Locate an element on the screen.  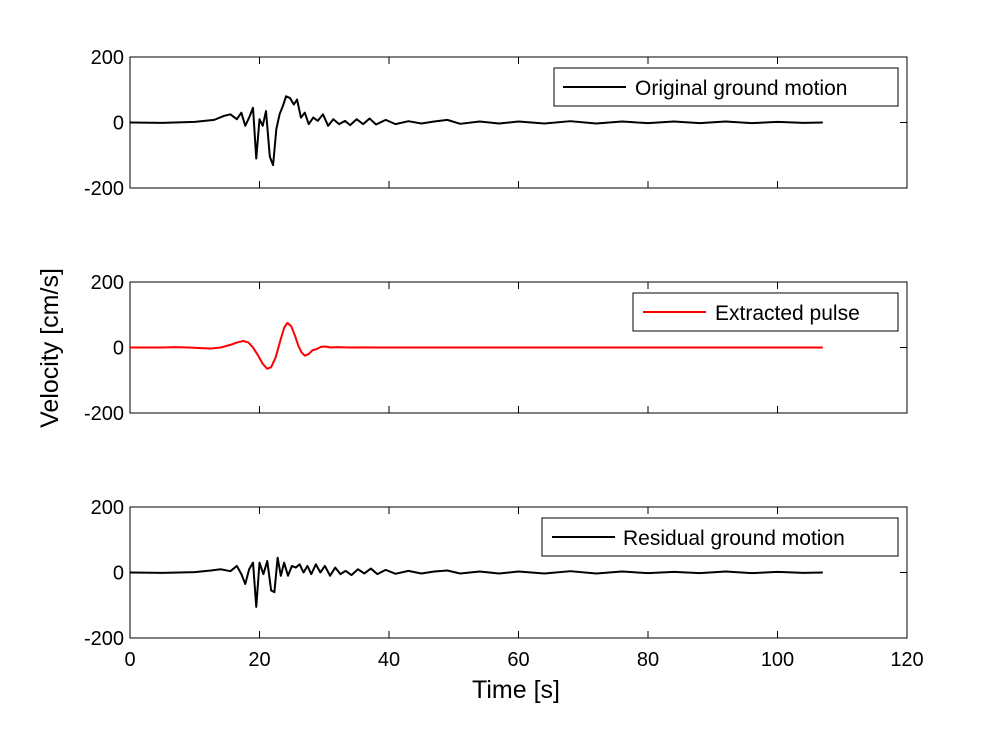
x-tick-label: 20 is located at coordinates (259, 660).